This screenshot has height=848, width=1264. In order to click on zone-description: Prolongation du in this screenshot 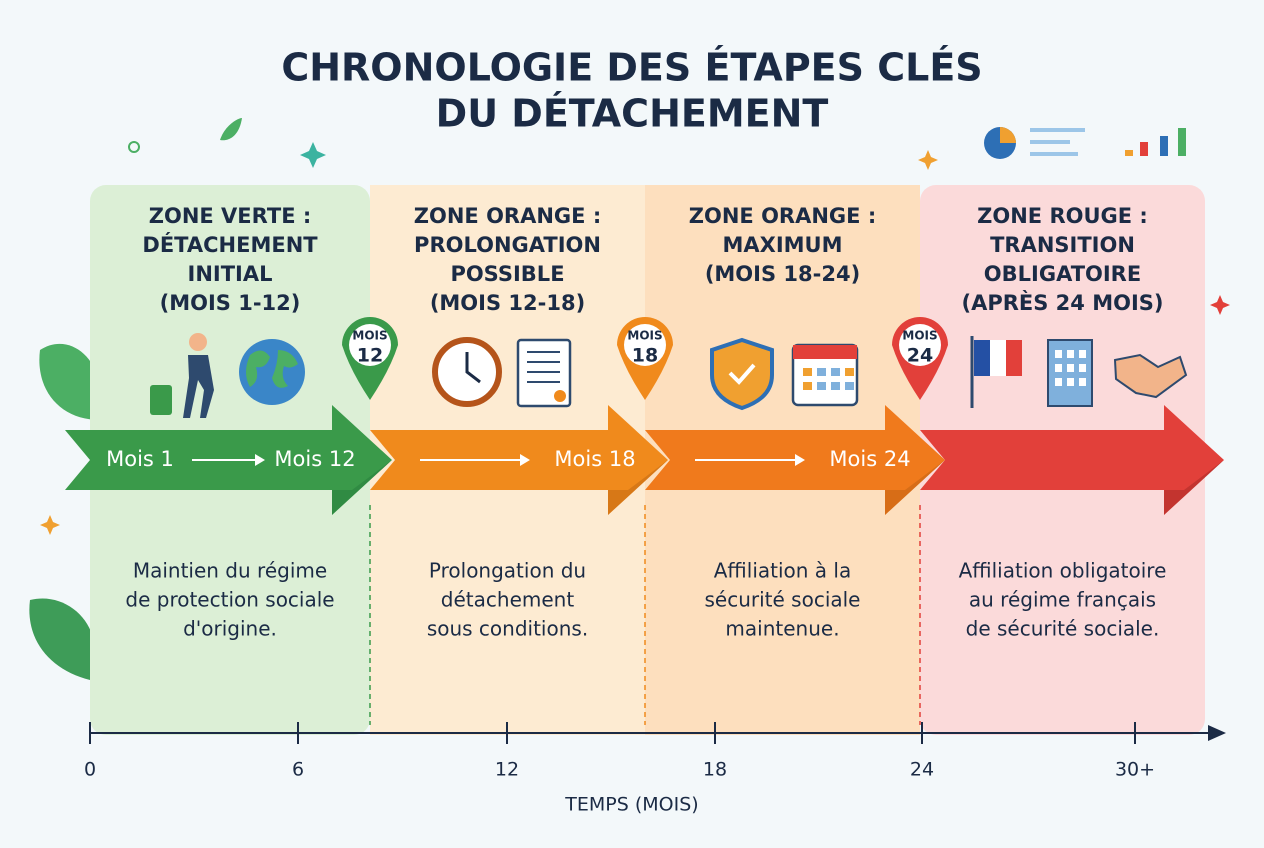, I will do `click(507, 571)`.